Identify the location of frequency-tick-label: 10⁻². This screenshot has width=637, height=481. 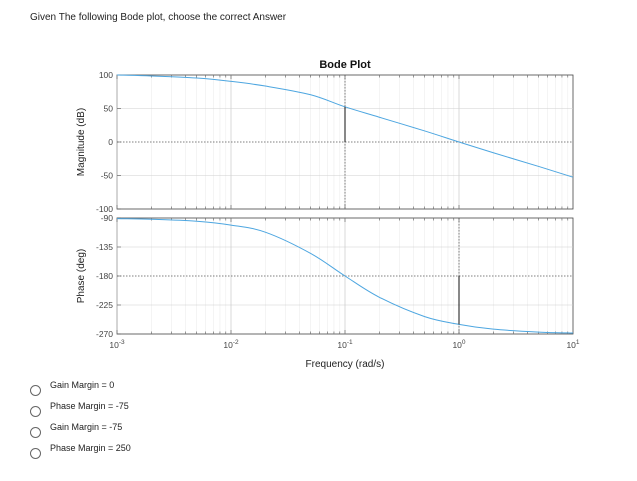
(231, 344).